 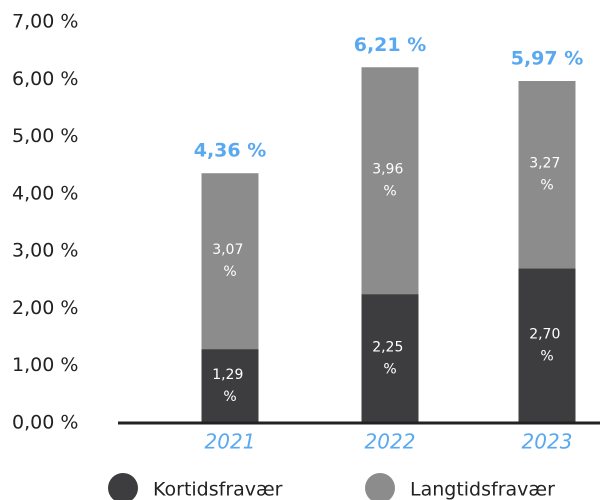 I want to click on y-tick-label: 1,00 %, so click(x=45, y=365).